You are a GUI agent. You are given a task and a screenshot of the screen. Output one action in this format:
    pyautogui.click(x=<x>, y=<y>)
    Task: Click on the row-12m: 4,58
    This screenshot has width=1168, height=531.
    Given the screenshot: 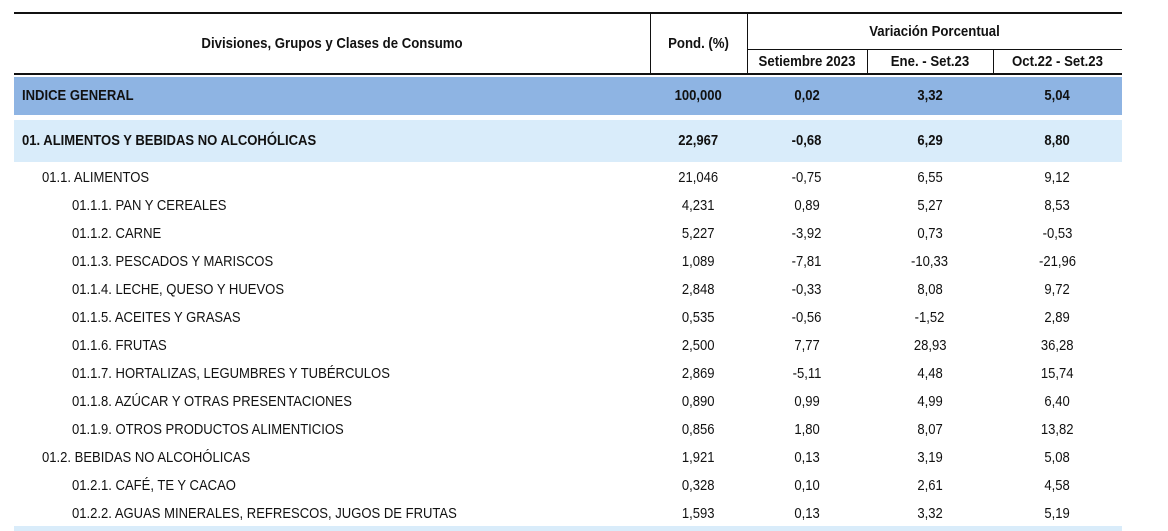 What is the action you would take?
    pyautogui.click(x=1057, y=486)
    